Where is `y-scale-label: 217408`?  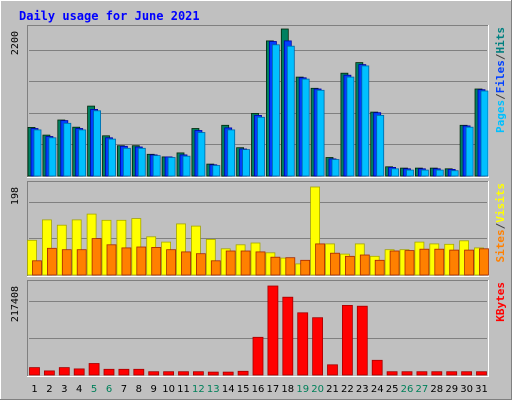
y-scale-label: 217408 is located at coordinates (15, 304).